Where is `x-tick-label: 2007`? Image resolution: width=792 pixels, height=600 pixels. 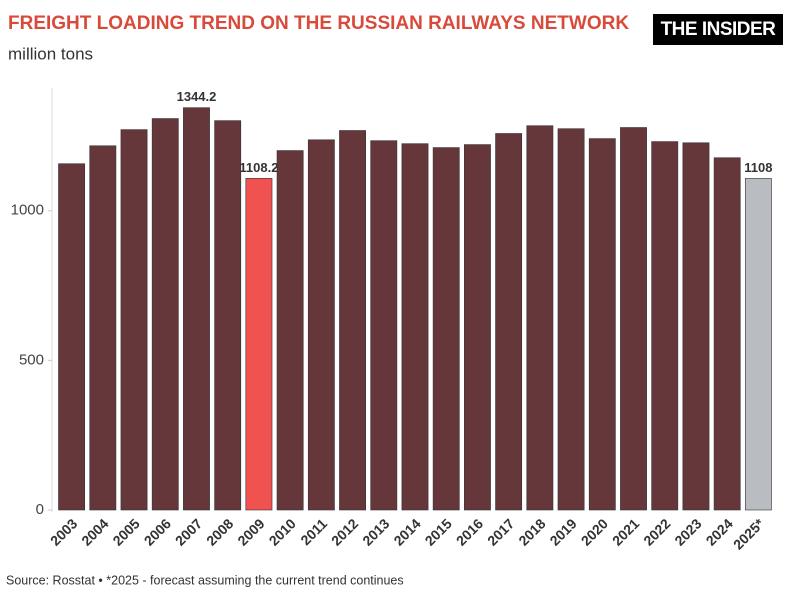
x-tick-label: 2007 is located at coordinates (188, 531).